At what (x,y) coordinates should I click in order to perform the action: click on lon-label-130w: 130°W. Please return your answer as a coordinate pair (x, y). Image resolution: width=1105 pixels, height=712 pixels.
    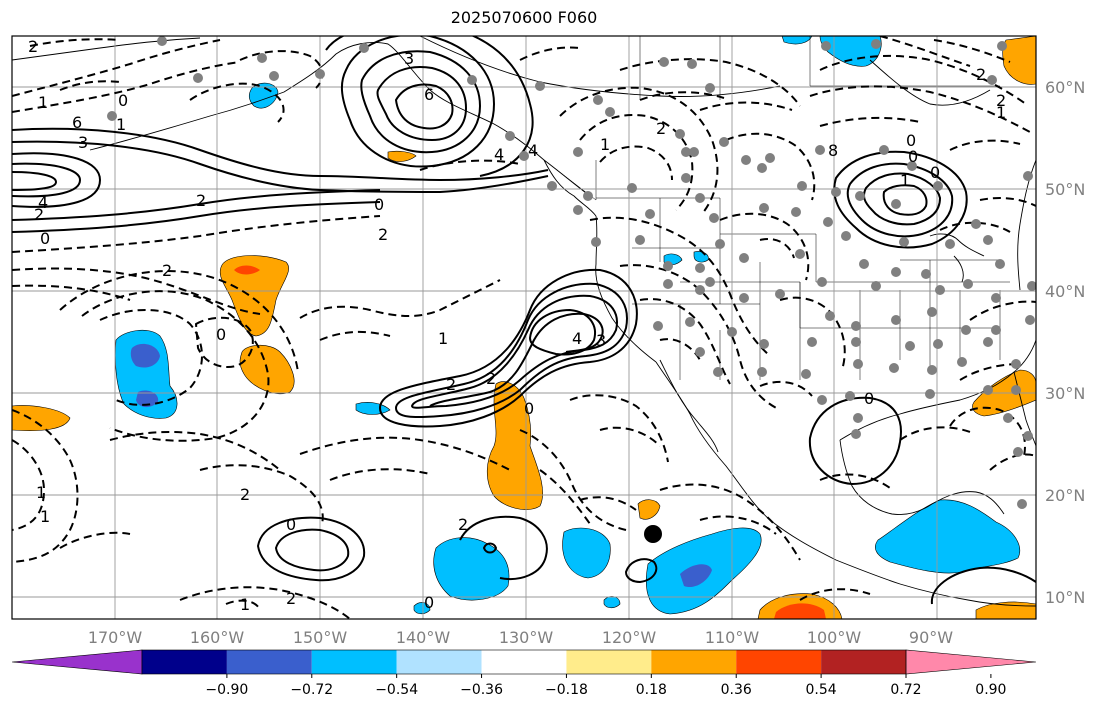
    Looking at the image, I should click on (526, 637).